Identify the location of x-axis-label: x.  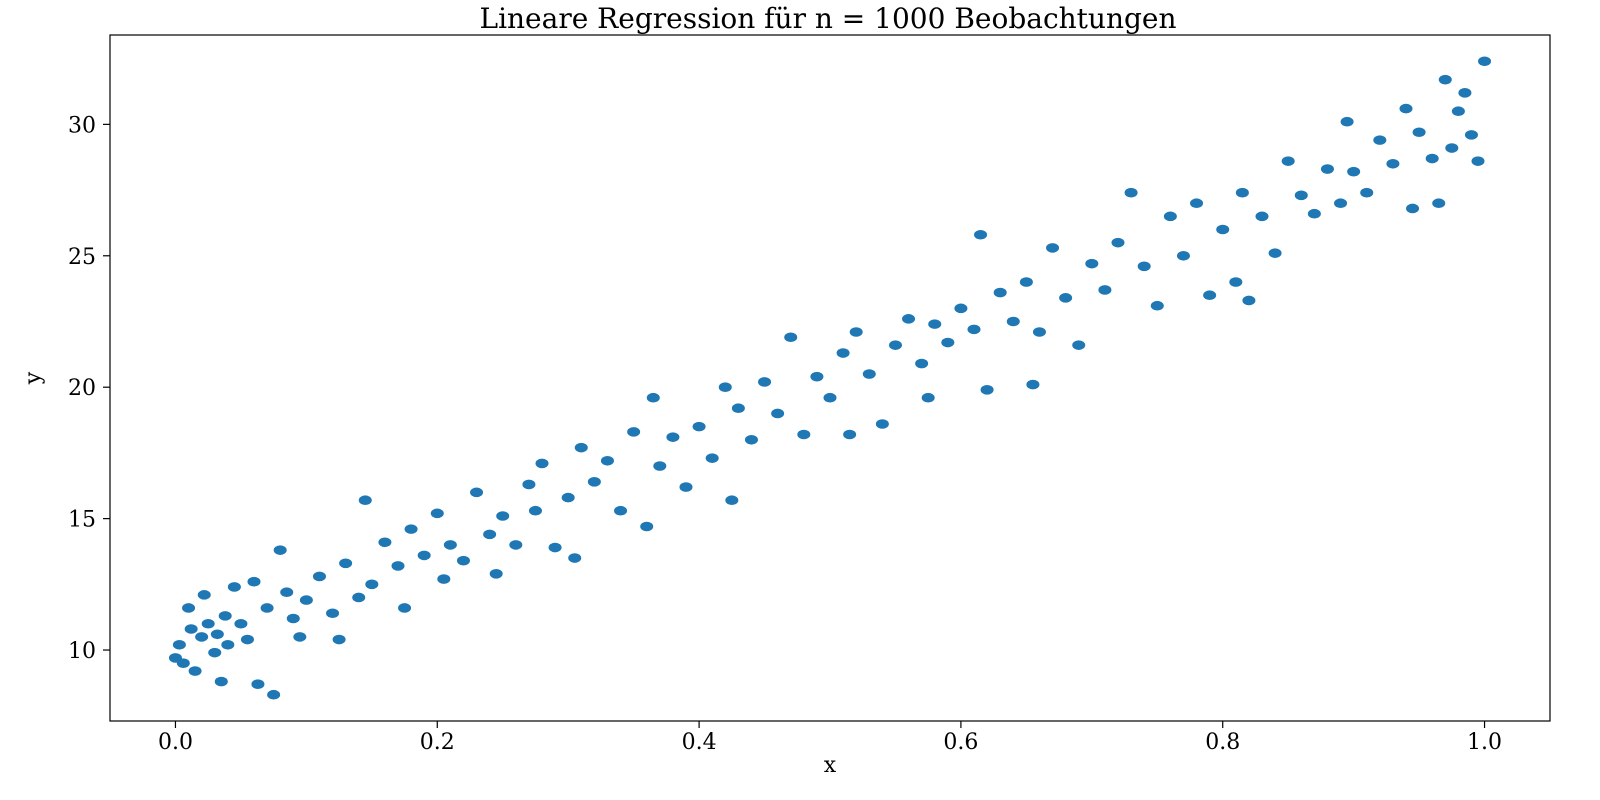
(830, 765).